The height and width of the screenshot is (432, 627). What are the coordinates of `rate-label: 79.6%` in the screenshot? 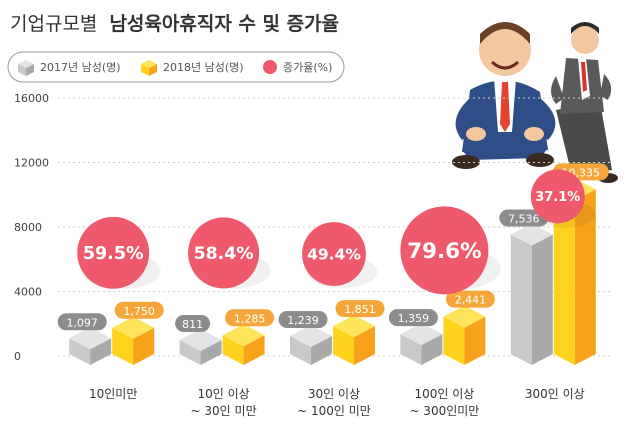 It's located at (444, 251).